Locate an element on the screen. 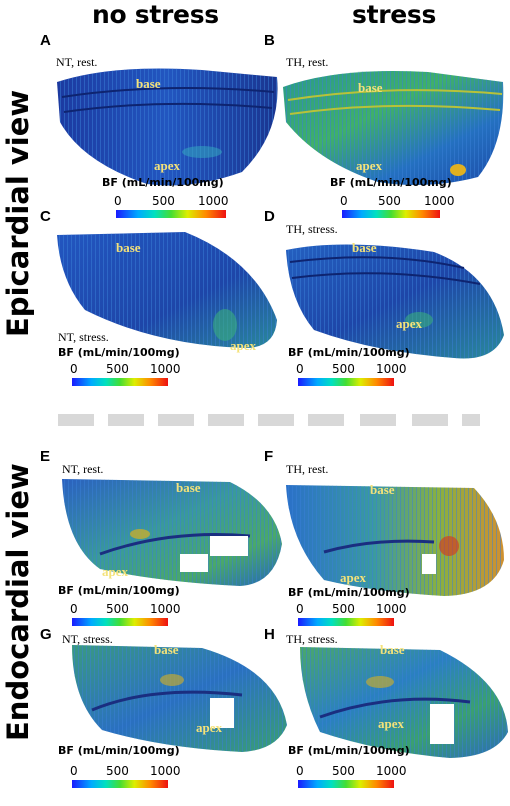 The width and height of the screenshot is (510, 806). column-header-no-stress: no stress is located at coordinates (155, 14).